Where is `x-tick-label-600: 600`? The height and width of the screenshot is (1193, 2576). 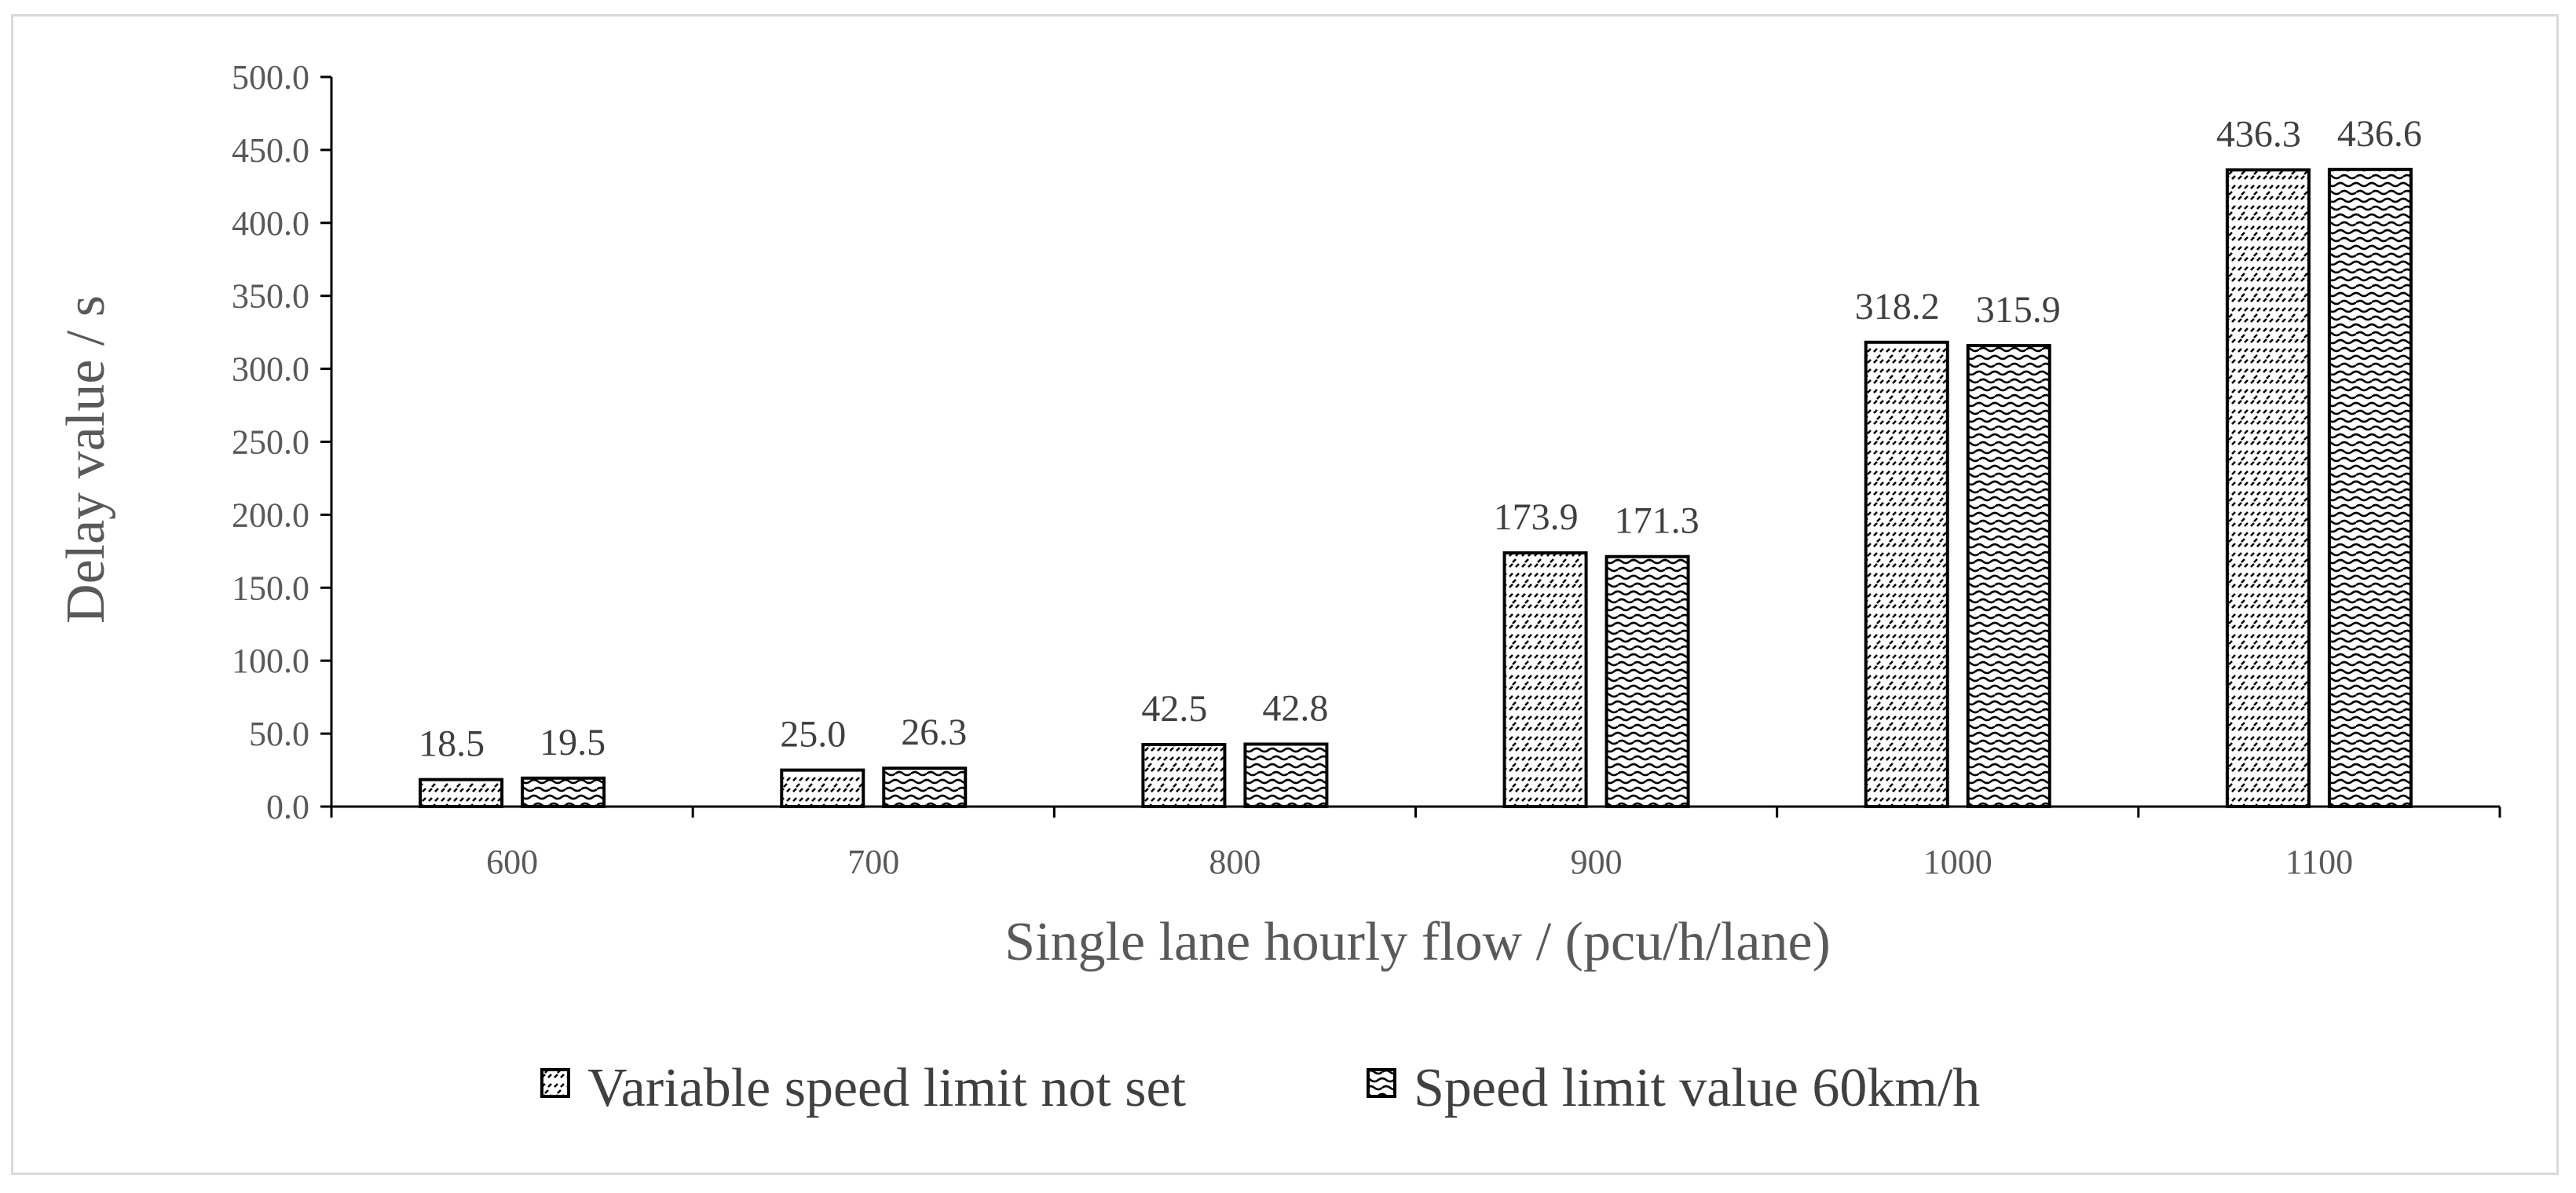
x-tick-label-600: 600 is located at coordinates (512, 862).